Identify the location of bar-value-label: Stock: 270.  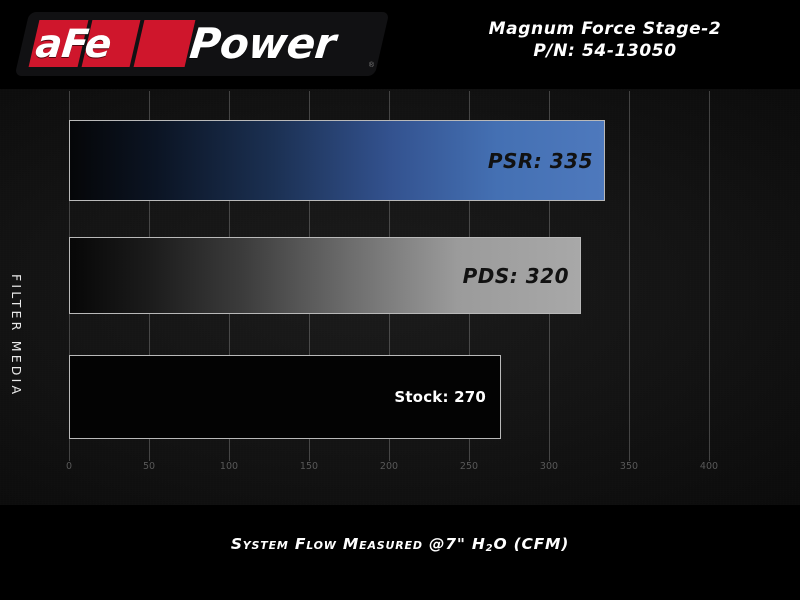
(440, 397).